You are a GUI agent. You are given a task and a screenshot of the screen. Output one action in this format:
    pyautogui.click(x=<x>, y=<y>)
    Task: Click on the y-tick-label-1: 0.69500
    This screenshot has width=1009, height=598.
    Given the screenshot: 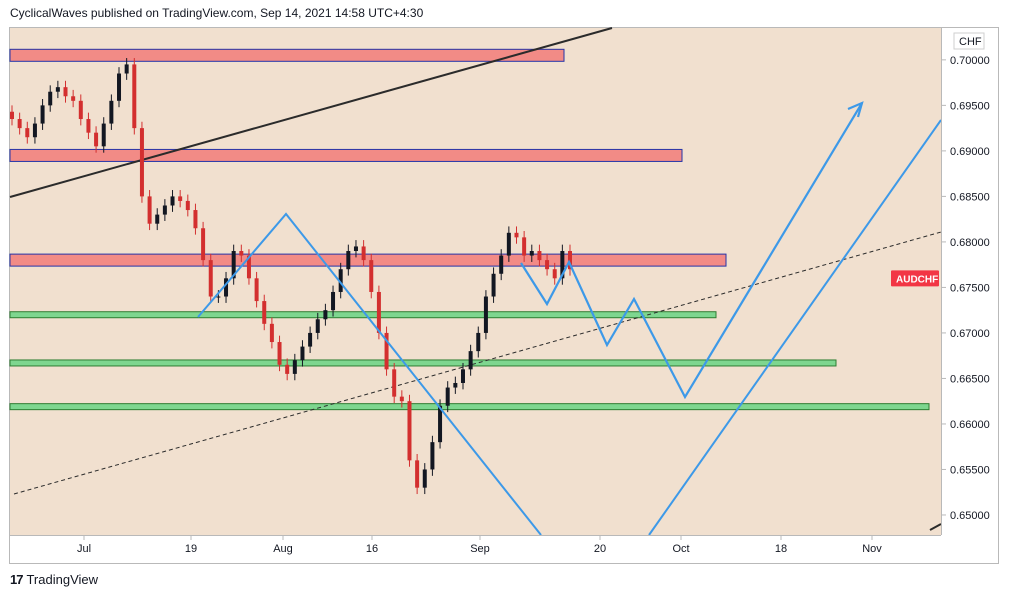 What is the action you would take?
    pyautogui.click(x=970, y=106)
    